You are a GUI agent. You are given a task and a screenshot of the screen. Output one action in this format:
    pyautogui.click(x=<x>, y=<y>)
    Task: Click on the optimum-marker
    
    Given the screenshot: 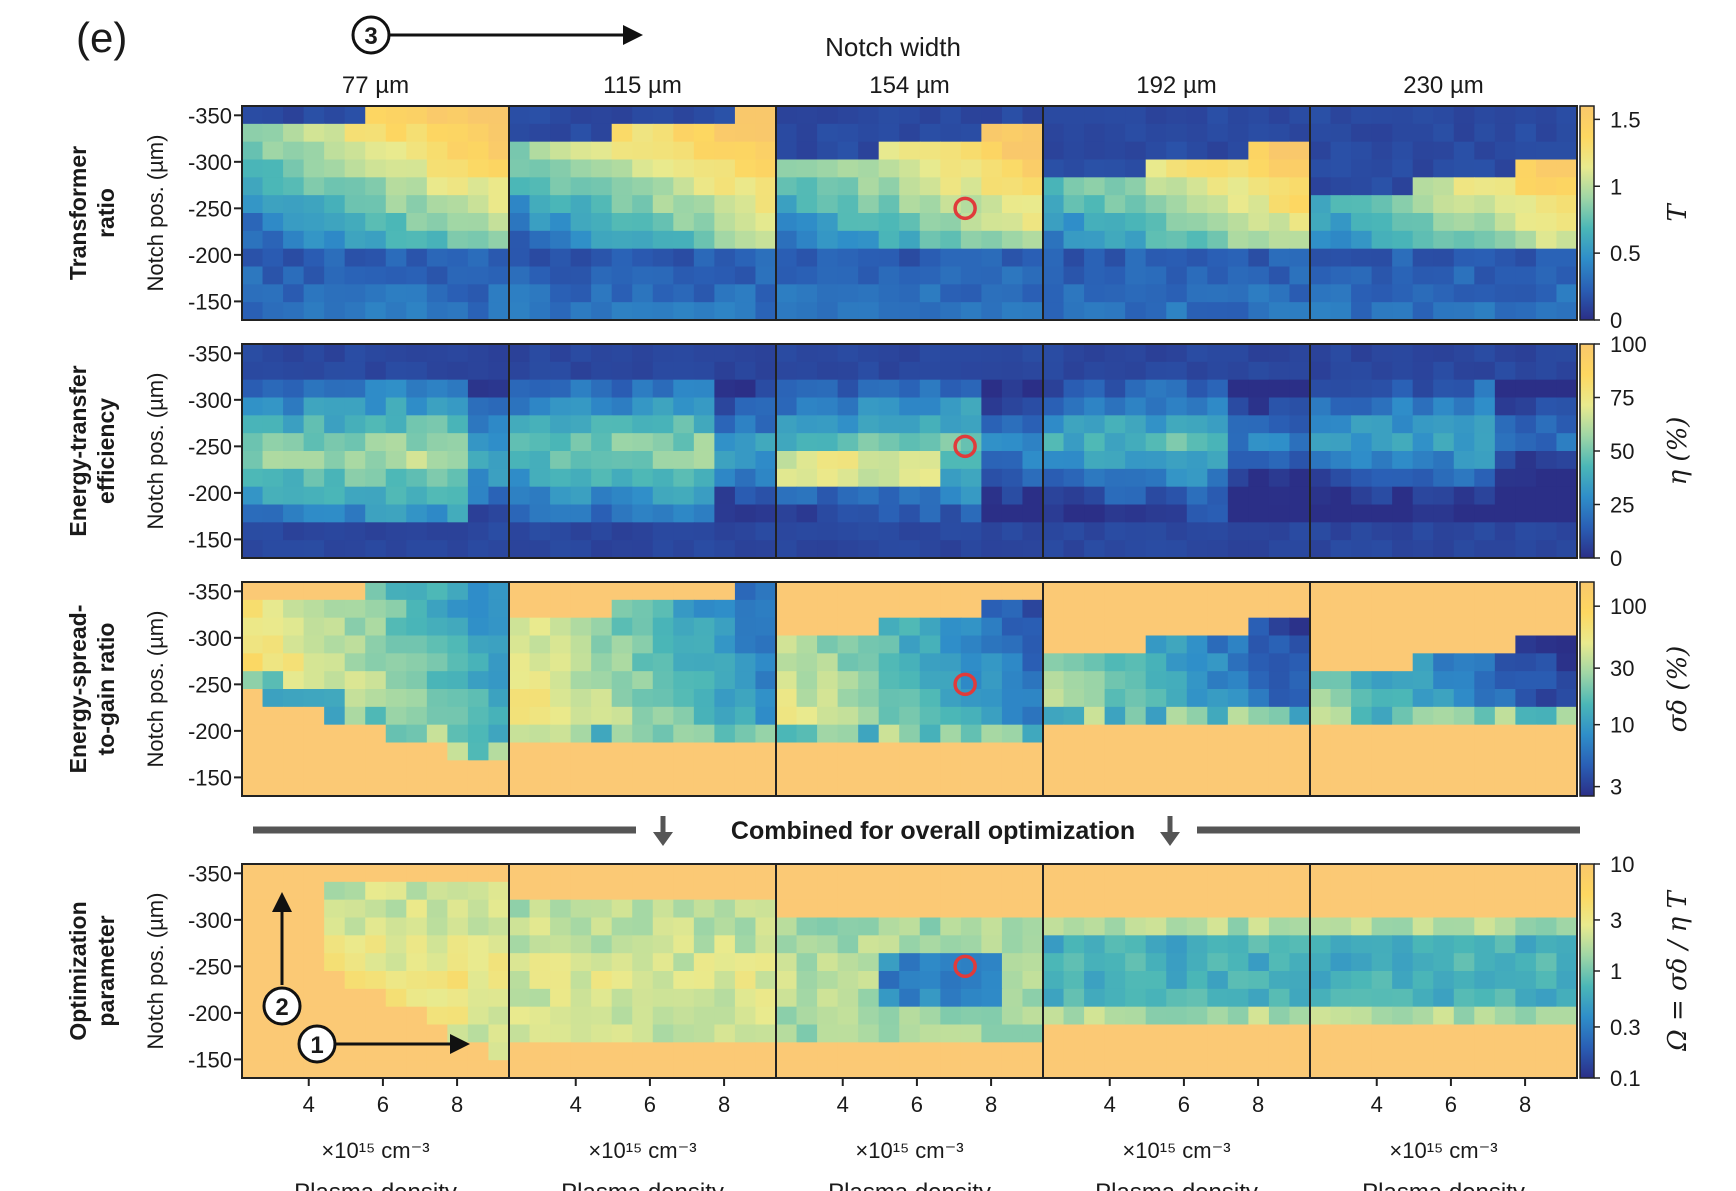 What is the action you would take?
    pyautogui.click(x=965, y=446)
    